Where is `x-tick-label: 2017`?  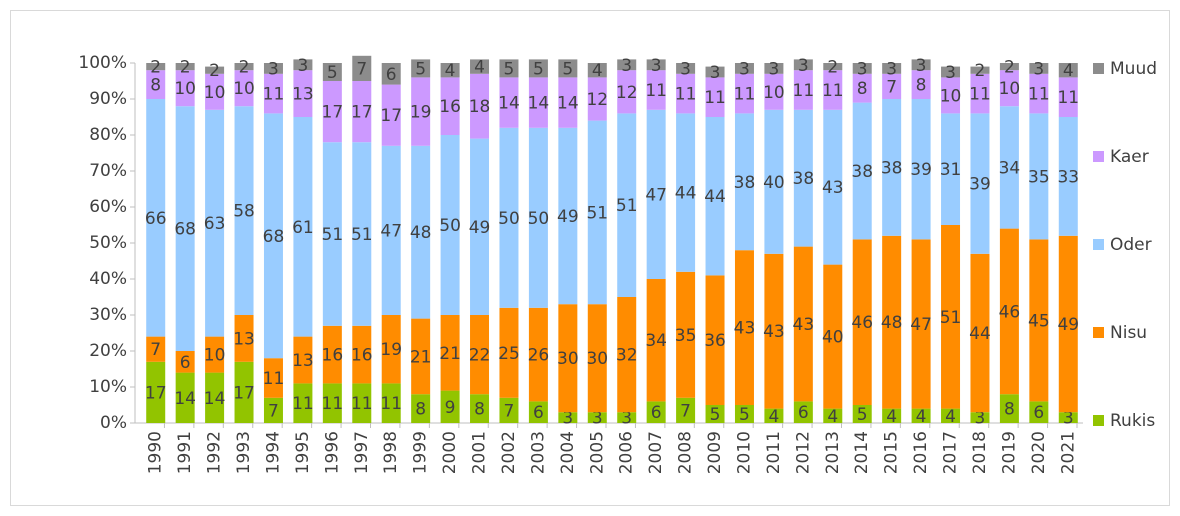 x-tick-label: 2017 is located at coordinates (951, 452).